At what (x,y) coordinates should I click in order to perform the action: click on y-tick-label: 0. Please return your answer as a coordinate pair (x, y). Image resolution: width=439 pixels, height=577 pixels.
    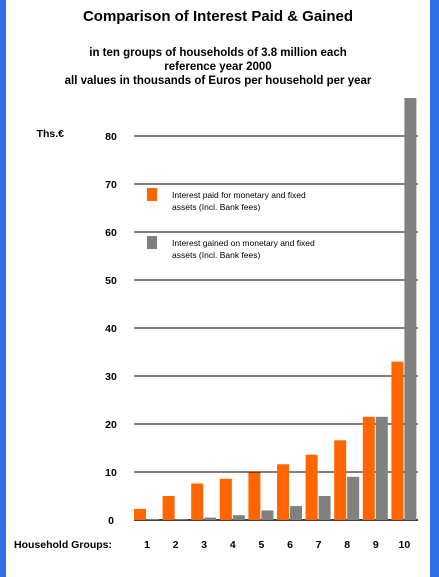
    Looking at the image, I should click on (111, 521).